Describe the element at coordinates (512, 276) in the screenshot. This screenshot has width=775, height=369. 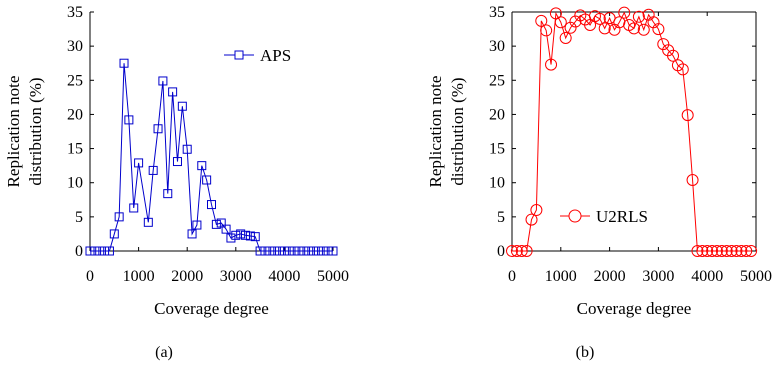
I see `x-tick-label: 0` at that location.